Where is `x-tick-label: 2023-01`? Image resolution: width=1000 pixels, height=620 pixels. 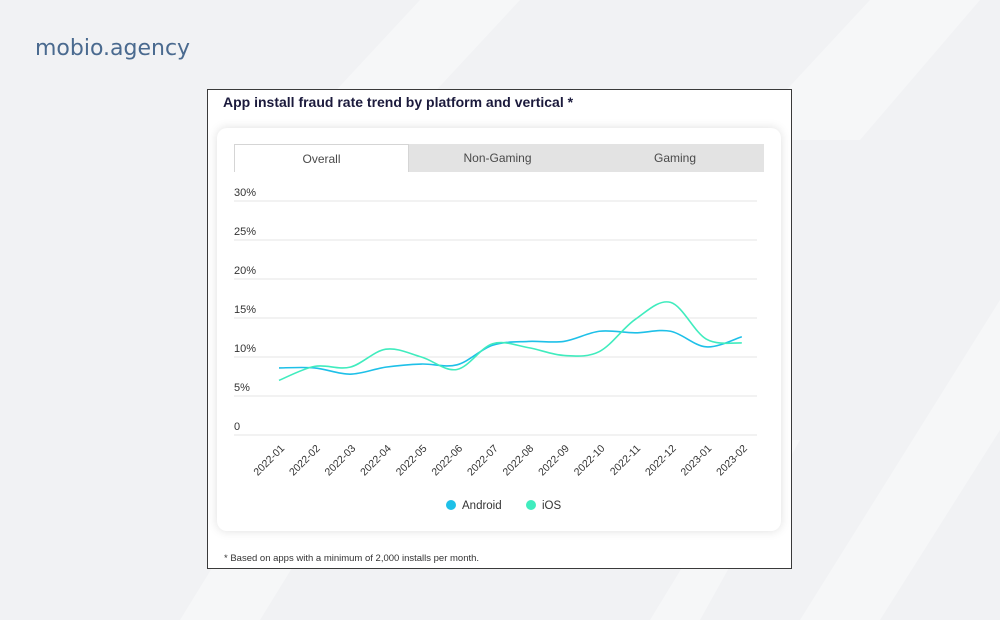
x-tick-label: 2023-01 is located at coordinates (697, 461).